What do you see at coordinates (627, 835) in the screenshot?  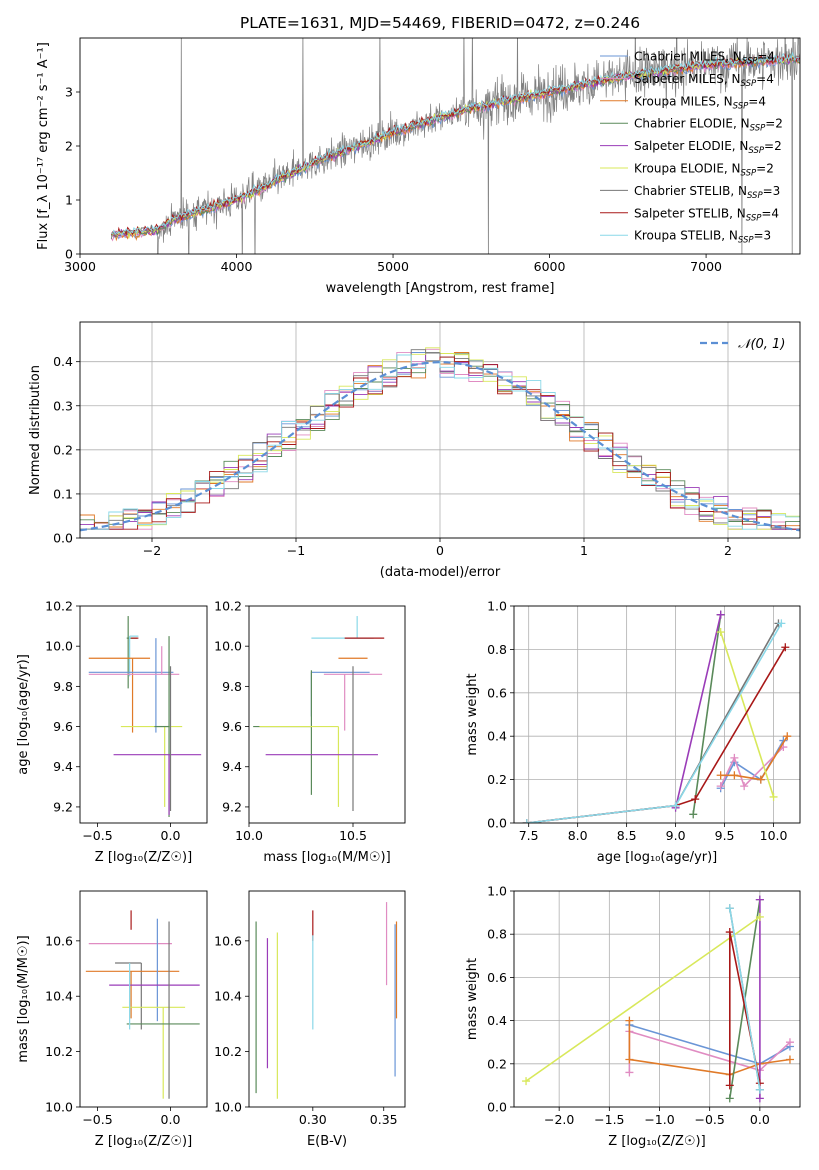 I see `x-tick-label: 8.5` at bounding box center [627, 835].